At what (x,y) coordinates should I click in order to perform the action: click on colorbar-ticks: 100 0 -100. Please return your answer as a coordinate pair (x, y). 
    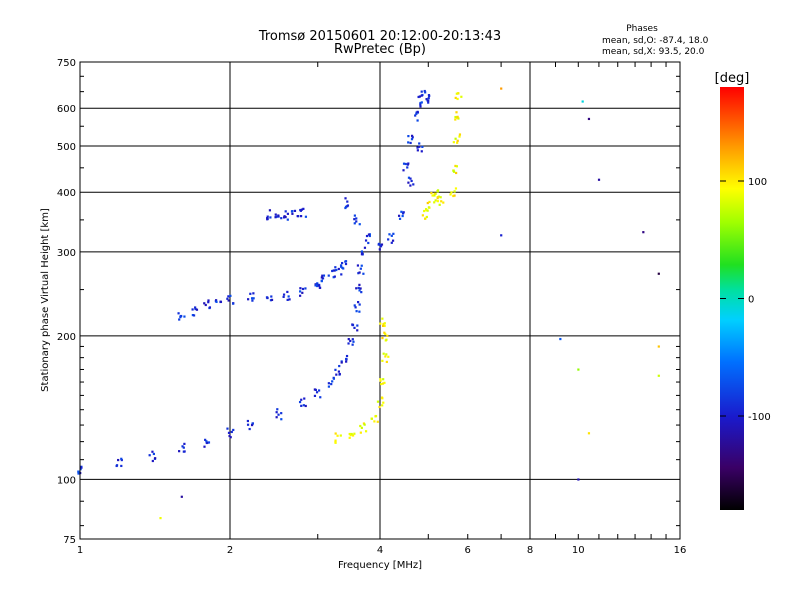
    Looking at the image, I should click on (745, 300).